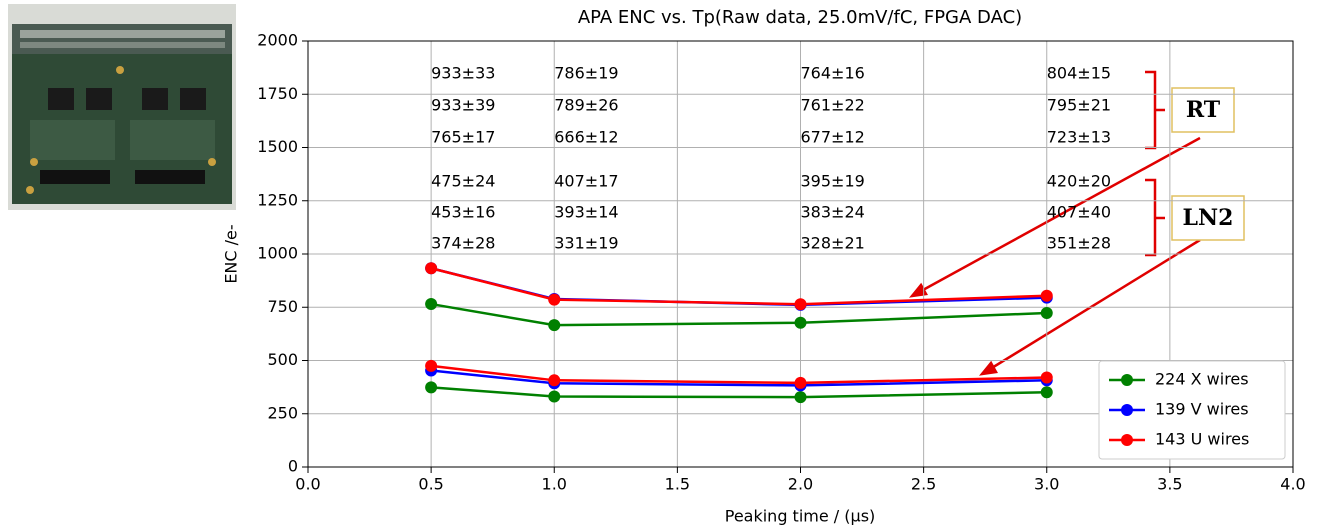 This screenshot has height=529, width=1319. Describe the element at coordinates (277, 93) in the screenshot. I see `y-tick-label: 1750` at that location.